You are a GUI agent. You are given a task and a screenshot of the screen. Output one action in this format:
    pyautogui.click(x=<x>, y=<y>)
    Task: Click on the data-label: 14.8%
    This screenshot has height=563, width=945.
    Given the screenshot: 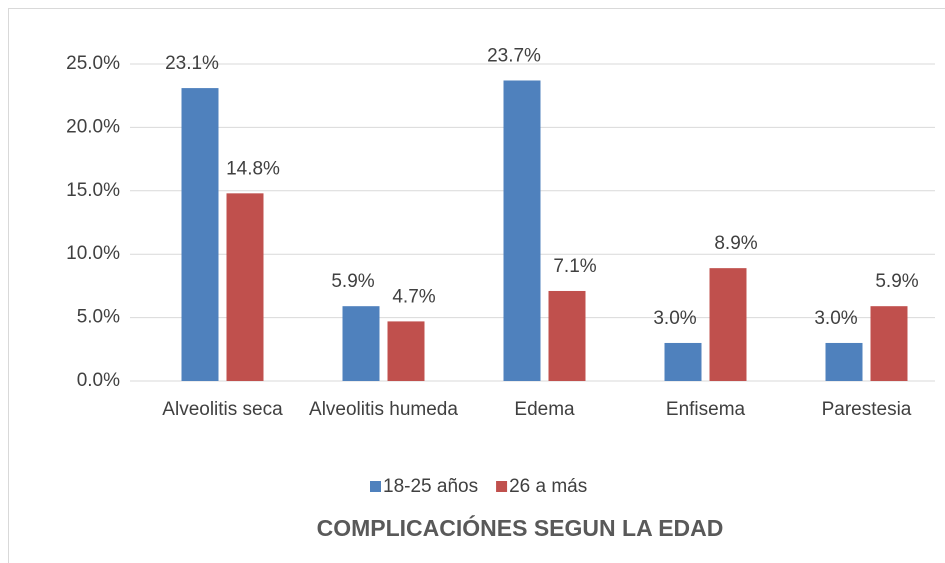 What is the action you would take?
    pyautogui.click(x=253, y=168)
    